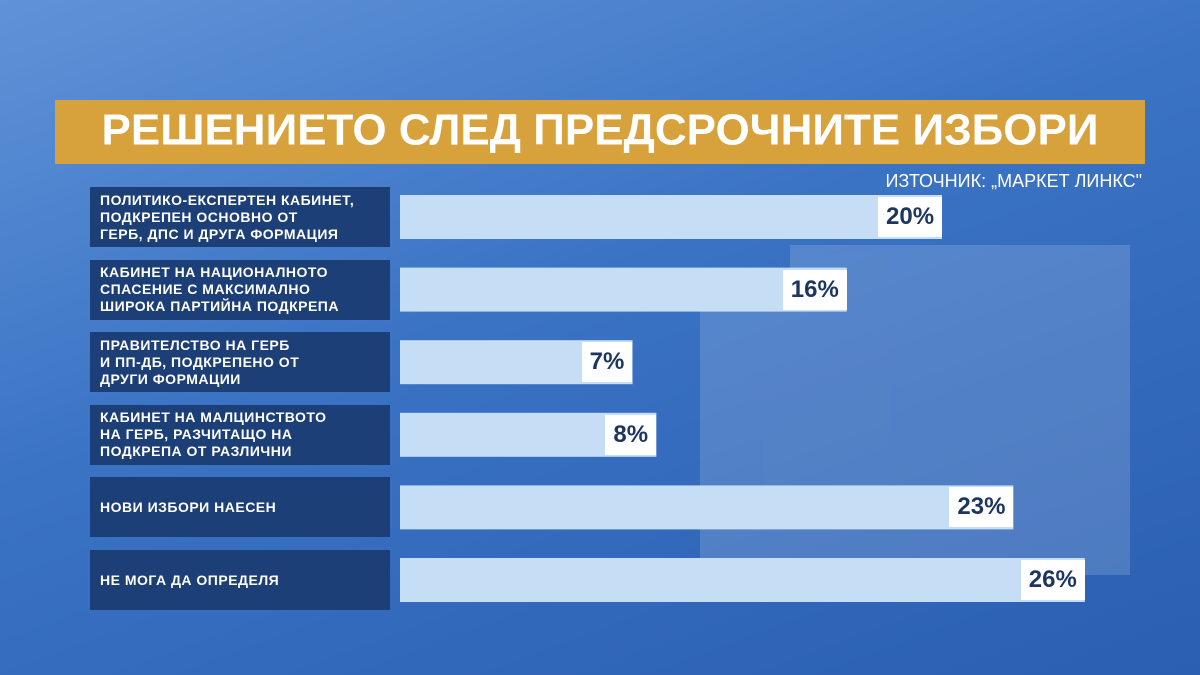 Image resolution: width=1200 pixels, height=675 pixels. What do you see at coordinates (1013, 181) in the screenshot?
I see `source: ИЗТОЧНИК: „МАРКЕТ ЛИНКС"` at bounding box center [1013, 181].